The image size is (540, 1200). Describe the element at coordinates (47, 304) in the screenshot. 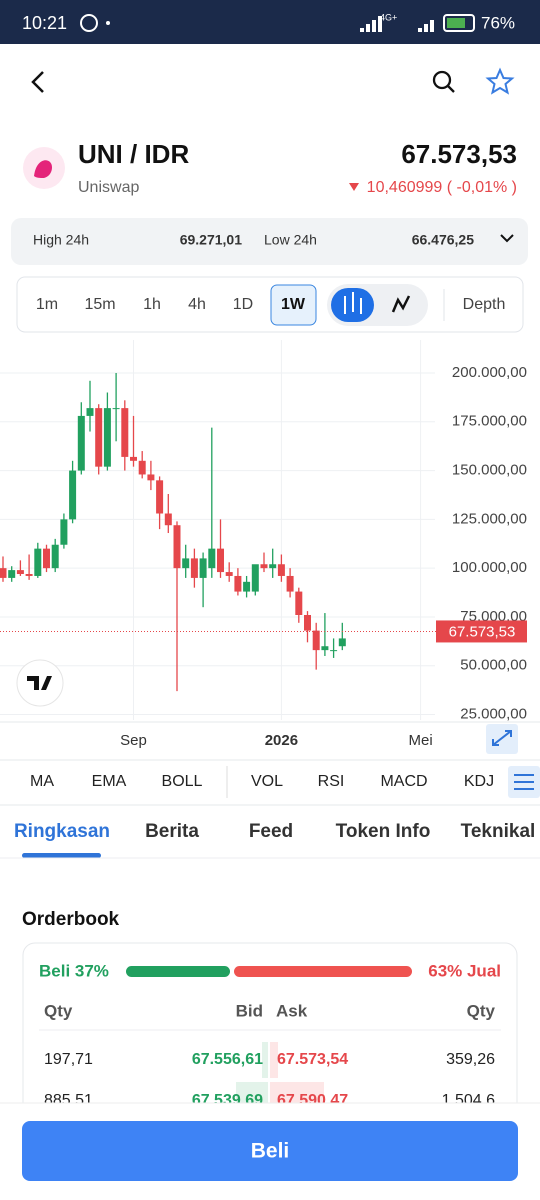

I see `timeframe-tab: 1m` at that location.